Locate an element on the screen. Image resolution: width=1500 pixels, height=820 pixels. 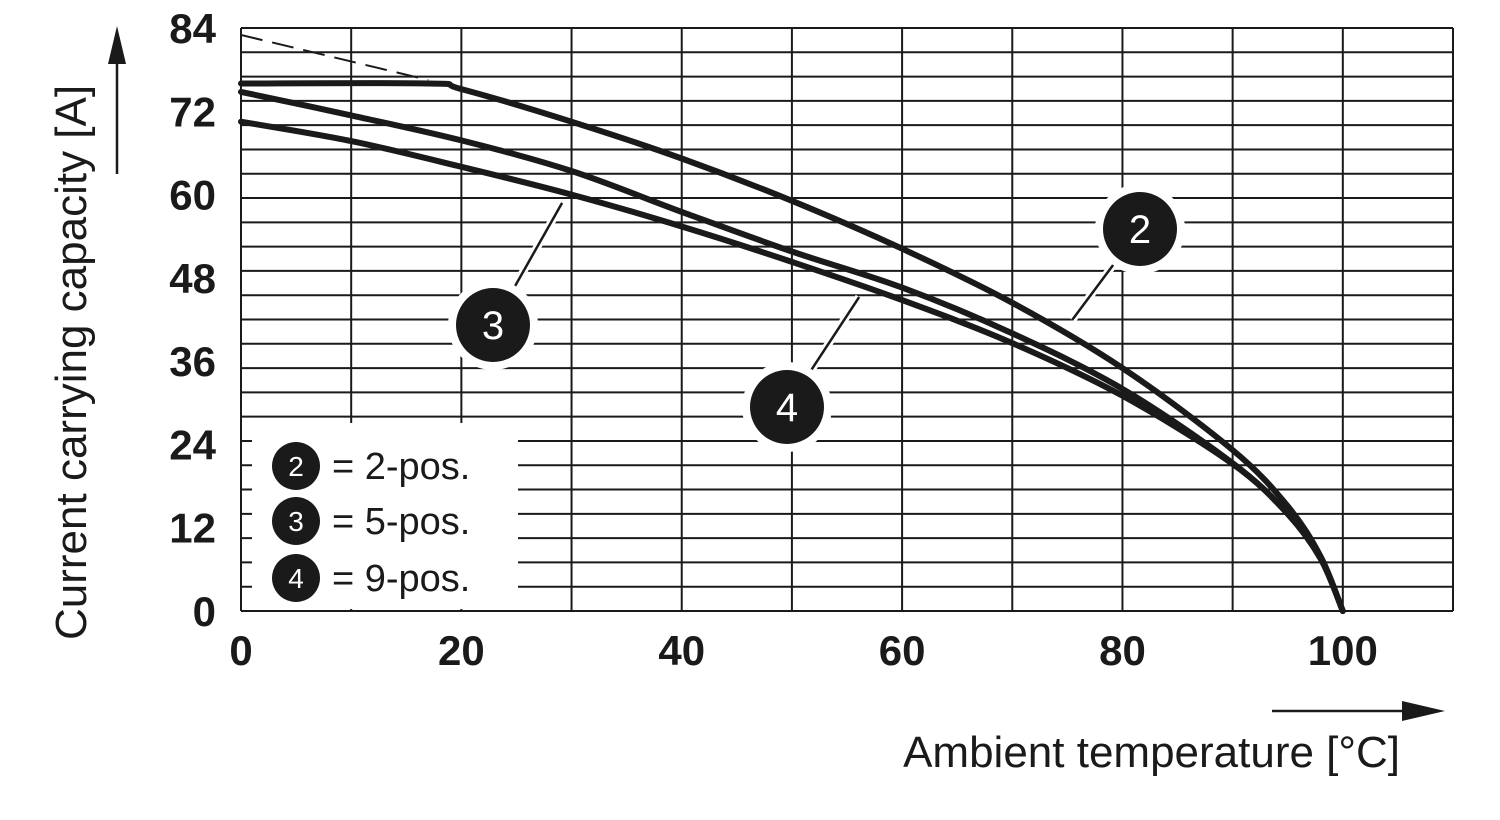
extrapolation-layer is located at coordinates (334, 57).